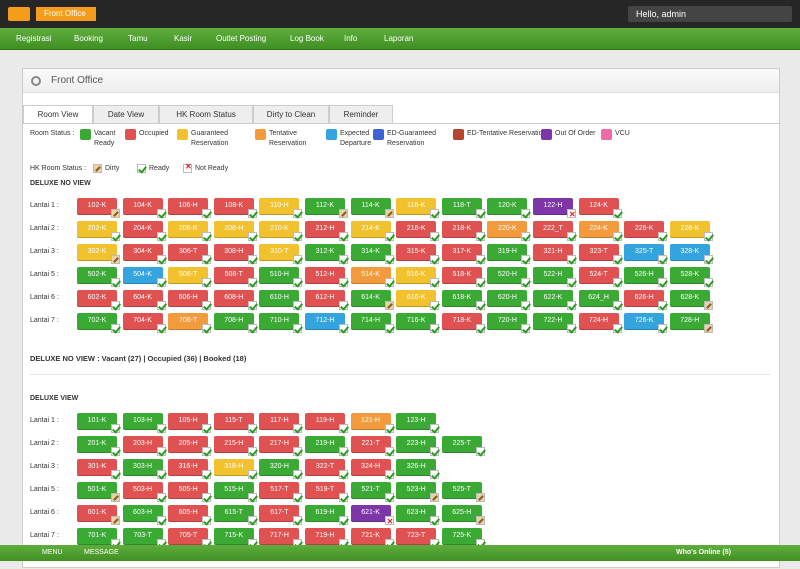 This screenshot has width=800, height=569. What do you see at coordinates (554, 231) in the screenshot?
I see `room-tile: 222_T` at bounding box center [554, 231].